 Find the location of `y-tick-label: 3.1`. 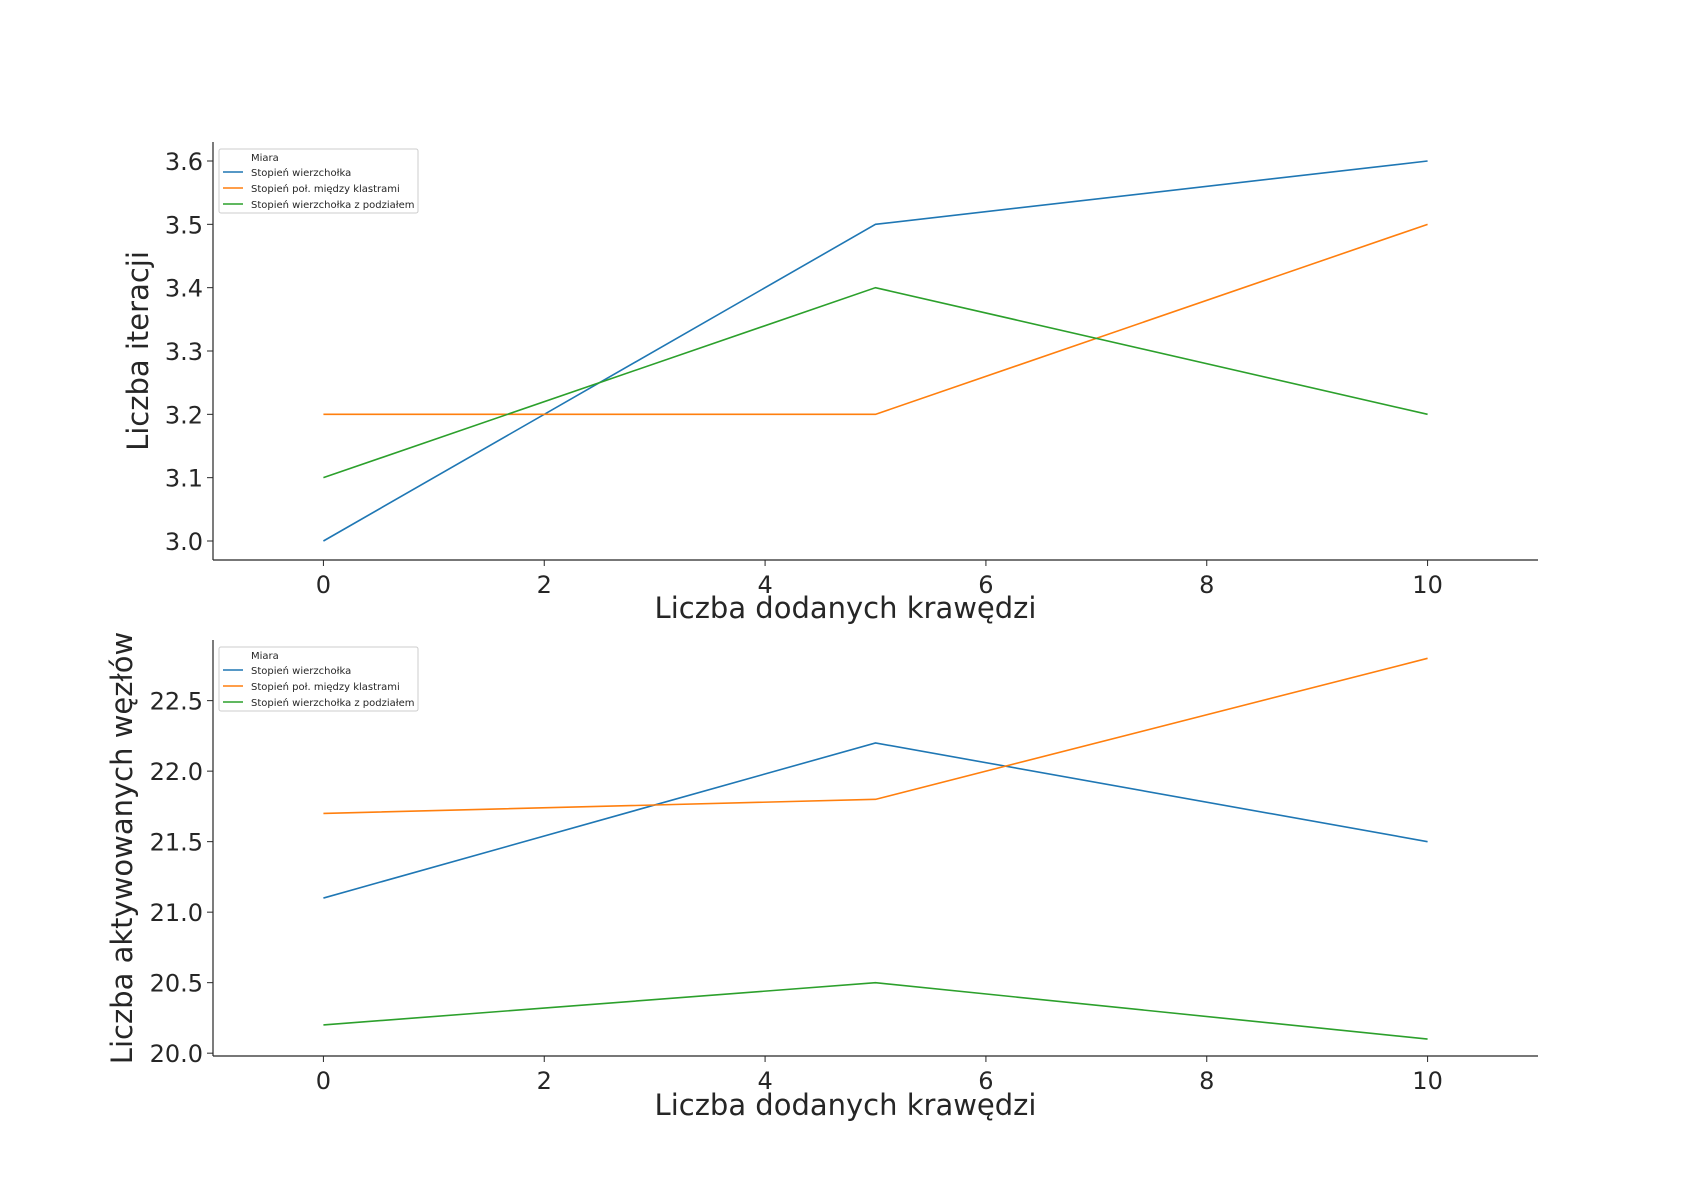

y-tick-label: 3.1 is located at coordinates (184, 479).